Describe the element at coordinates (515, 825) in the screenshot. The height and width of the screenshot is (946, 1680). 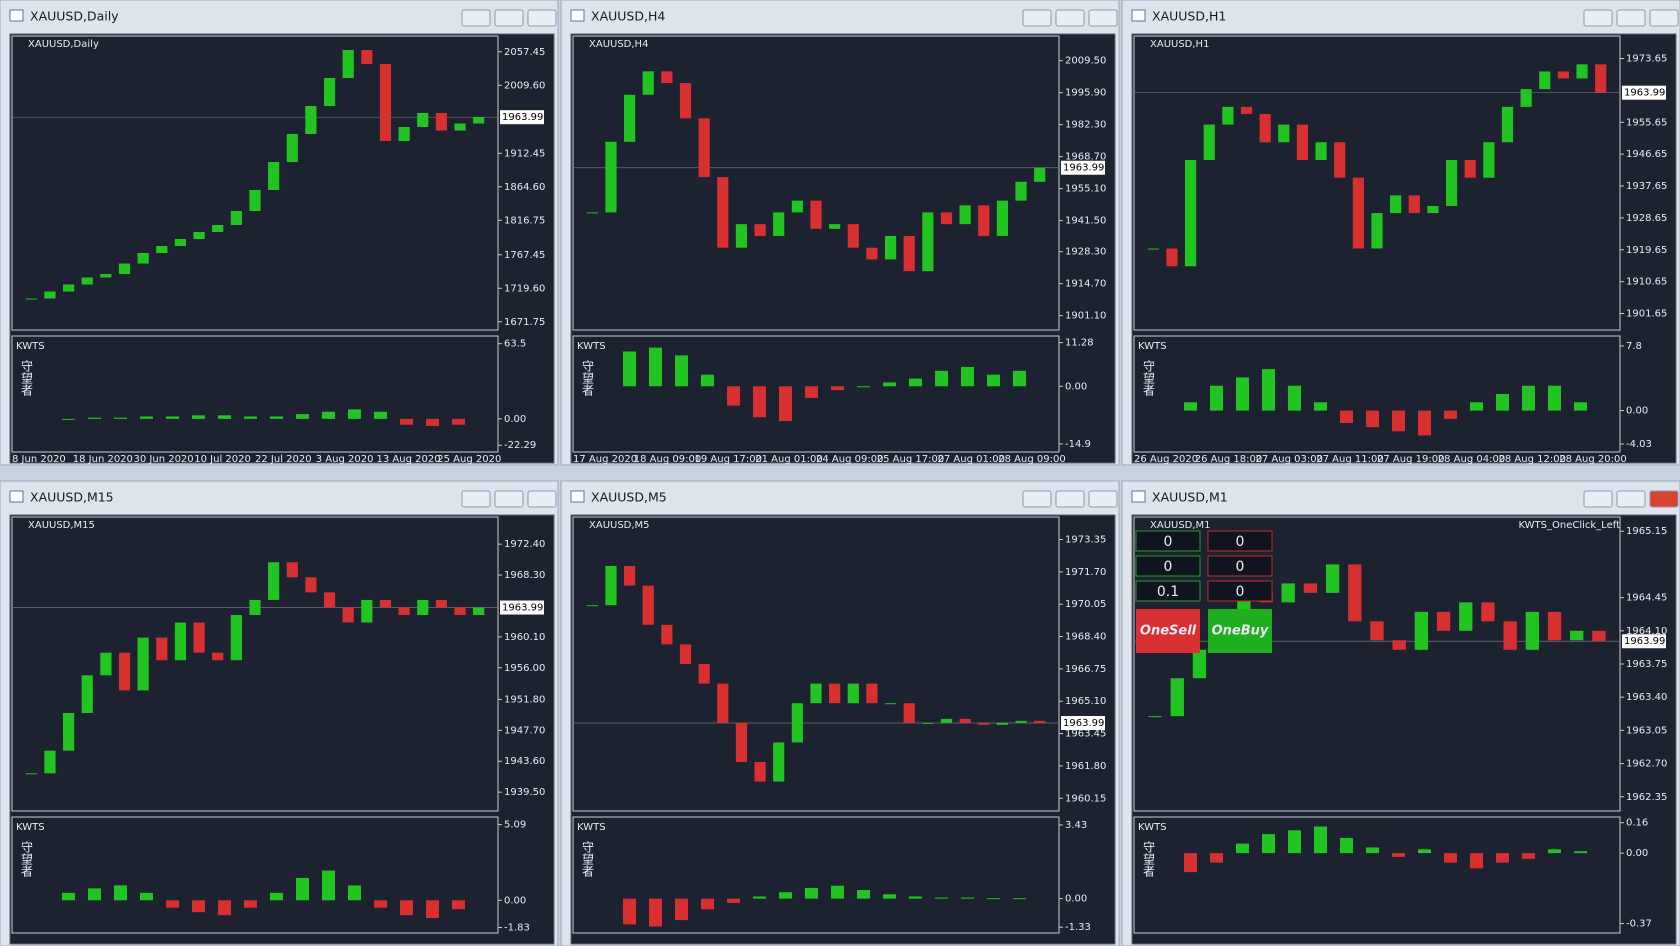
I see `indicator-tick-label: 5.09` at that location.